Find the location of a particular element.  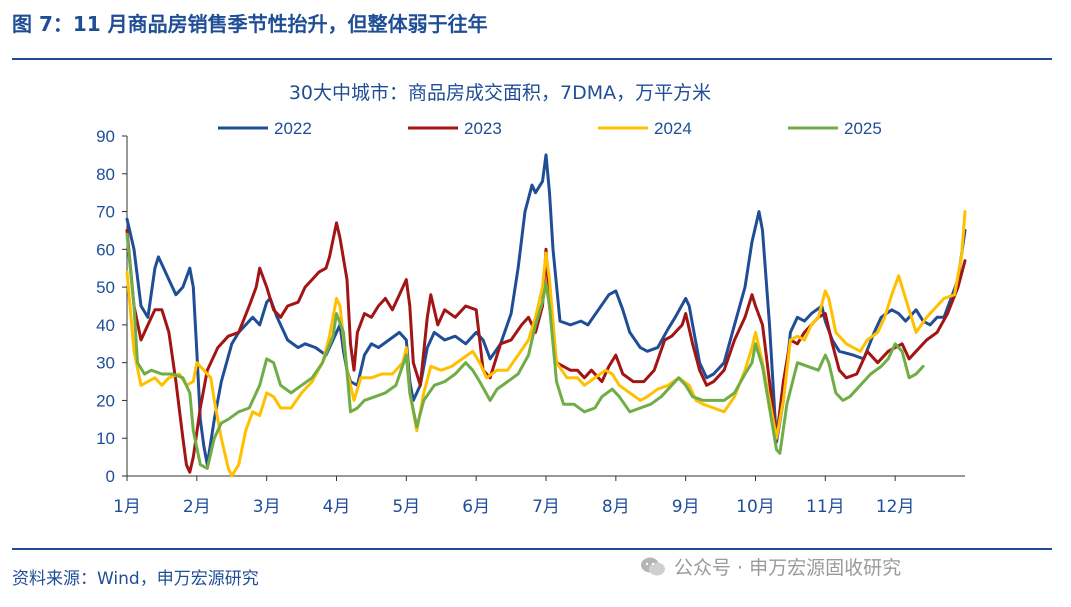

x-tick-label: 4月 is located at coordinates (337, 507).